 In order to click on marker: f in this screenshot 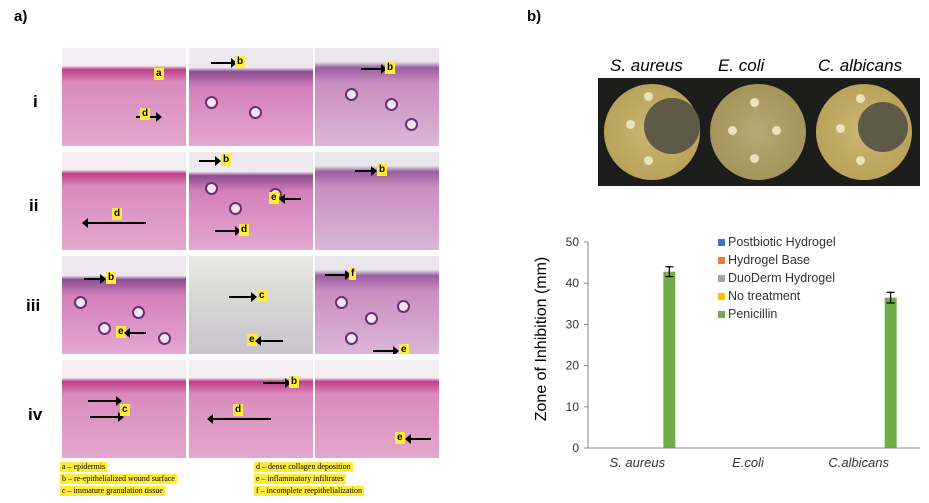, I will do `click(353, 274)`.